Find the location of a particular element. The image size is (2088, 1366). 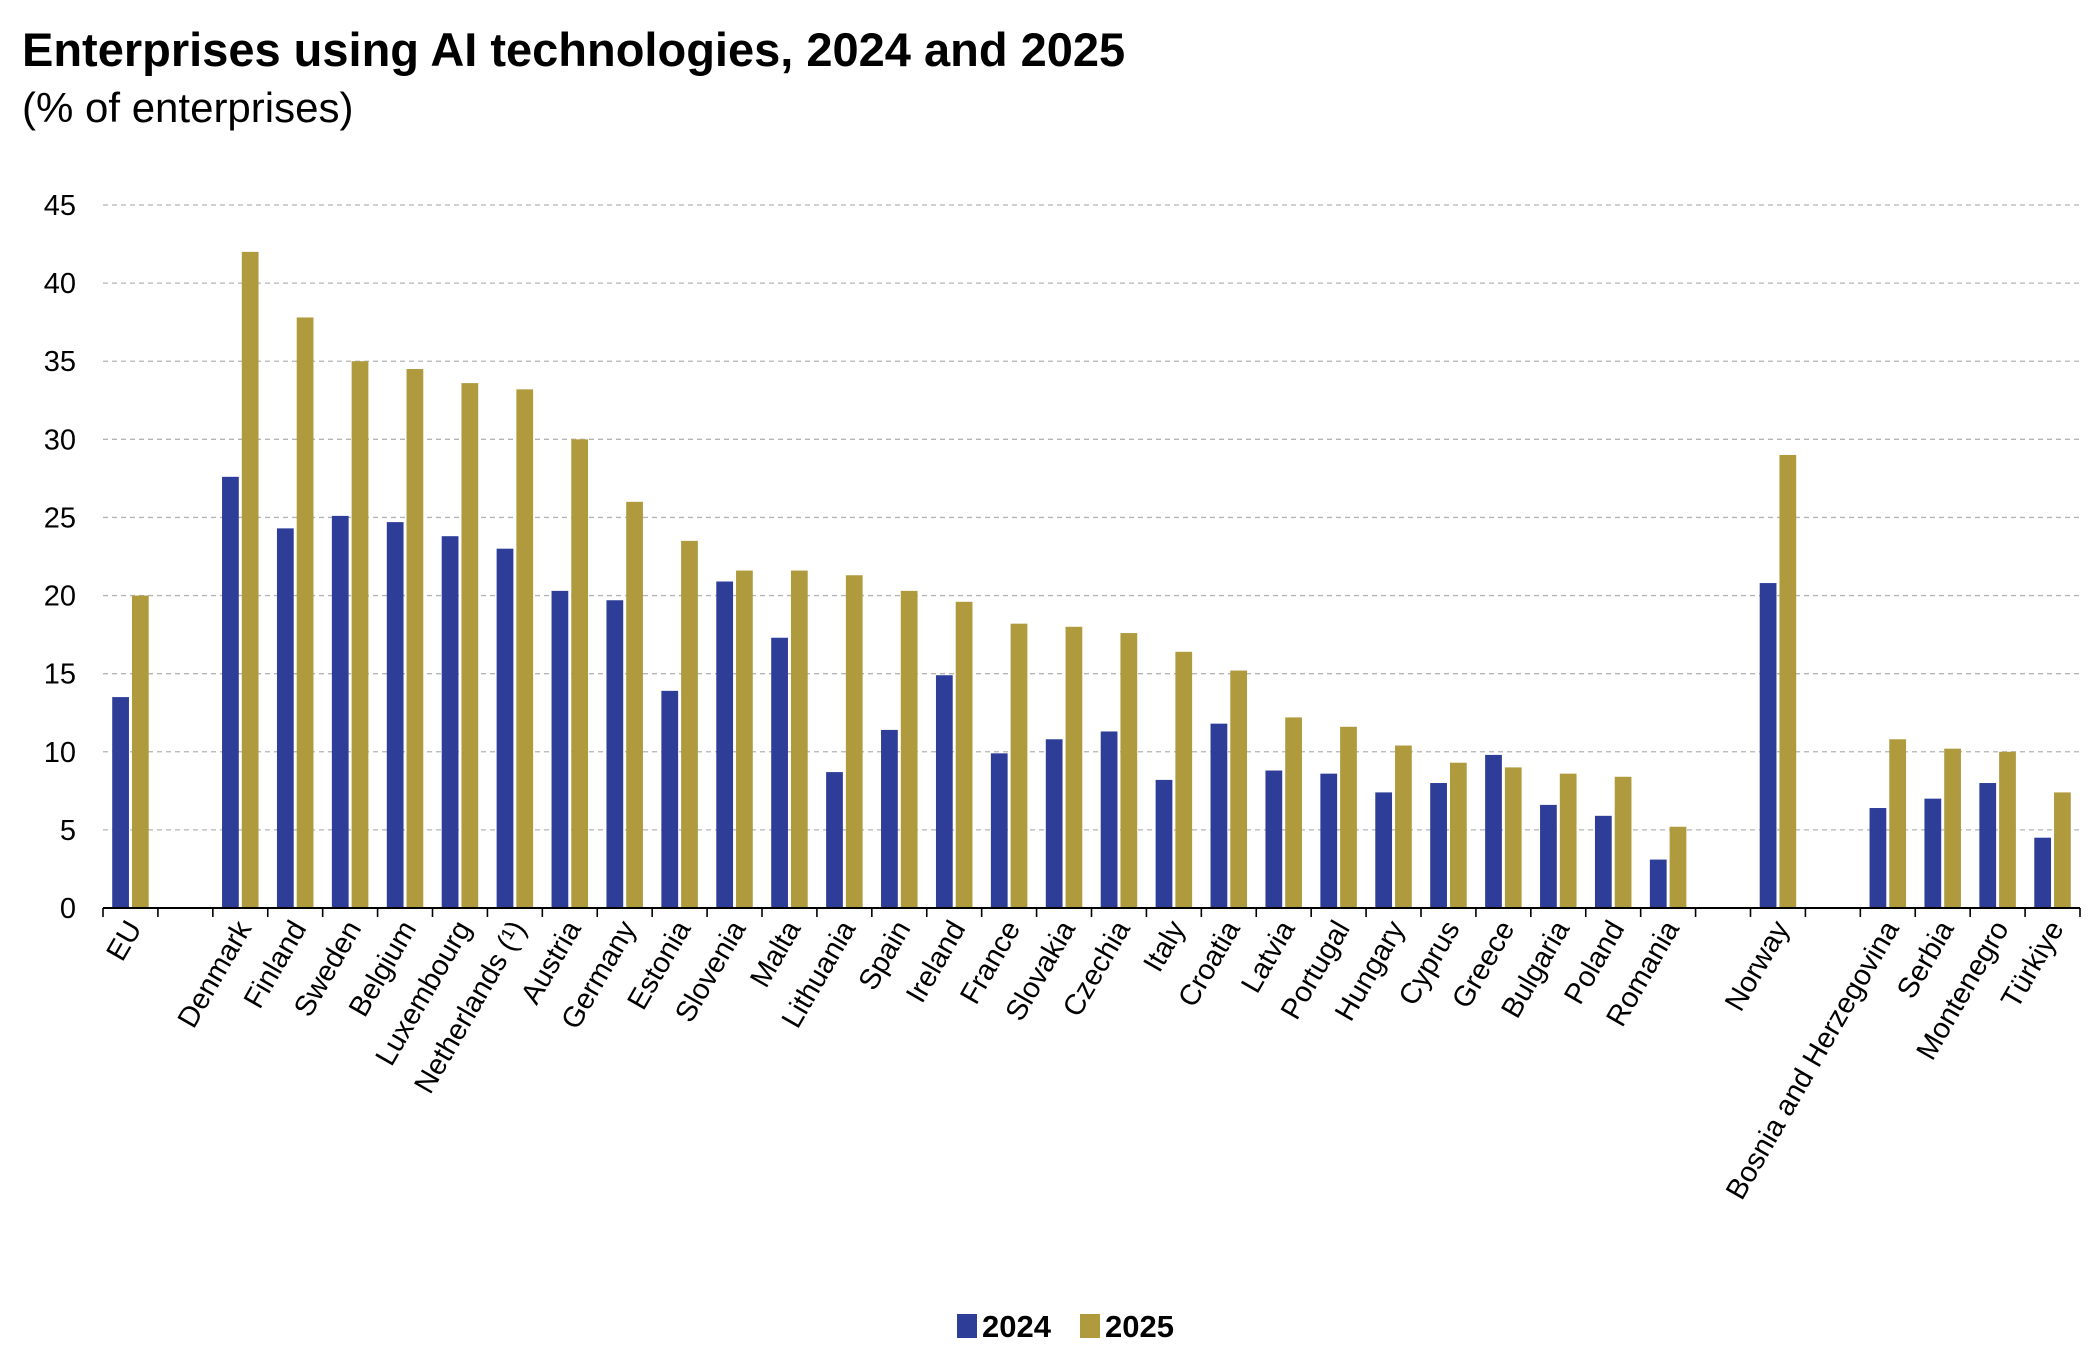

bar-2025-Belgium is located at coordinates (415, 638).